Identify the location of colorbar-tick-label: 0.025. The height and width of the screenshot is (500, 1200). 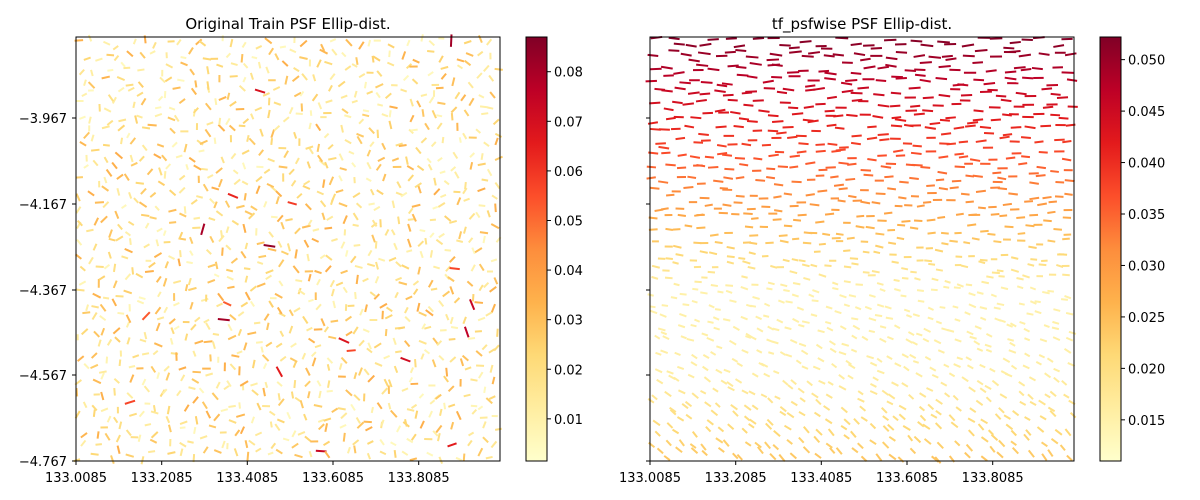
(1146, 318).